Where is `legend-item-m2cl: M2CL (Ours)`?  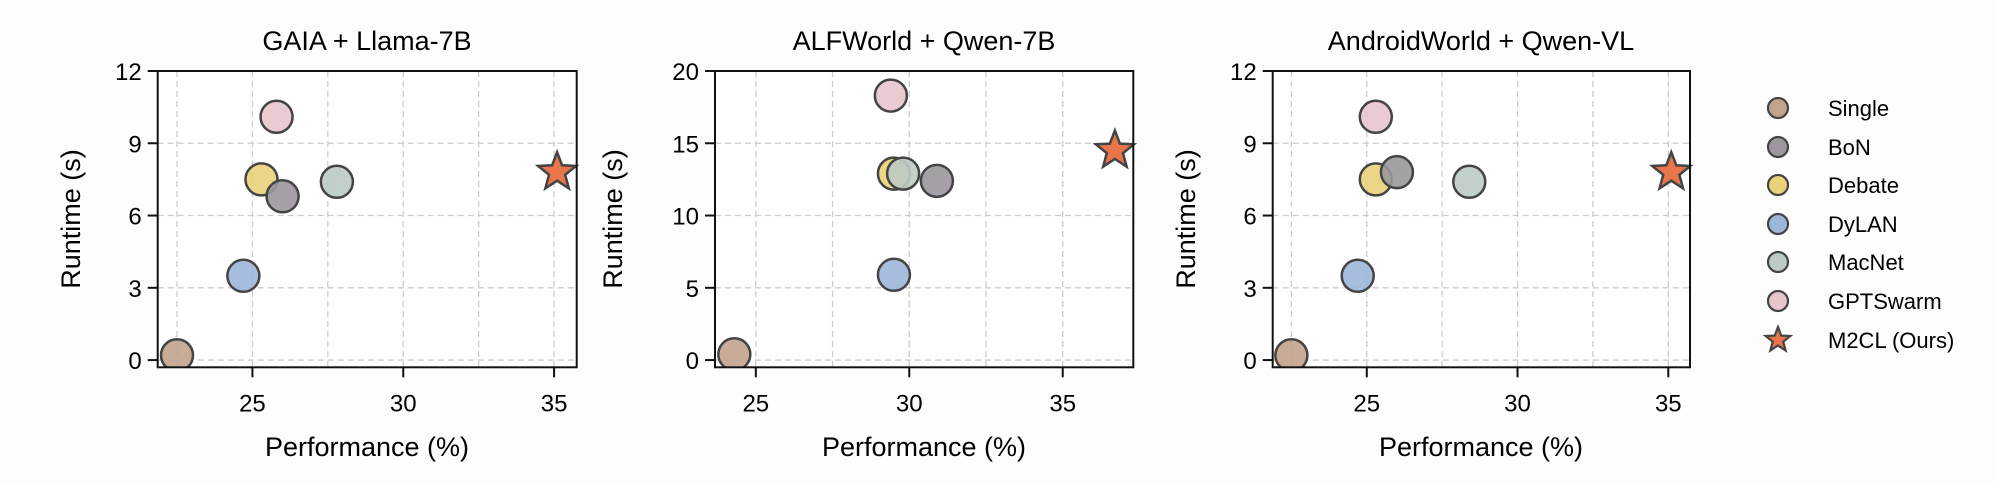 legend-item-m2cl: M2CL (Ours) is located at coordinates (1858, 338).